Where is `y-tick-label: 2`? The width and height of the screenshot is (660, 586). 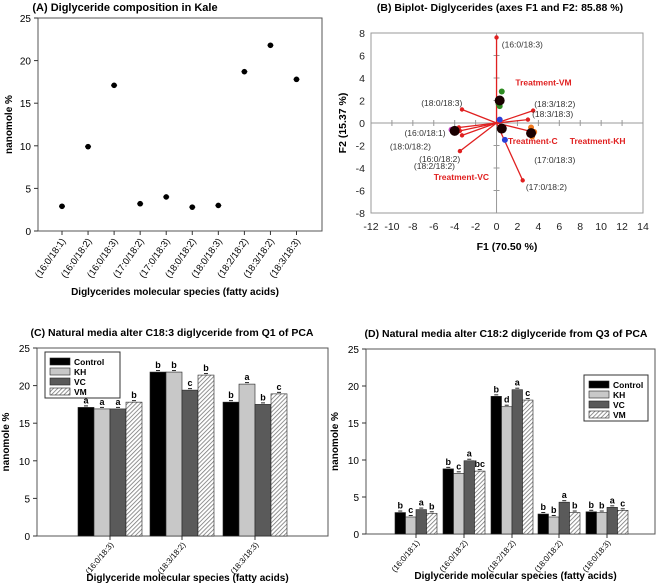
y-tick-label: 2 is located at coordinates (362, 102).